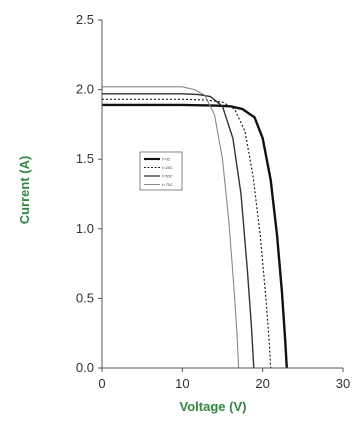  What do you see at coordinates (85, 367) in the screenshot?
I see `y-tick-label: 0.0` at bounding box center [85, 367].